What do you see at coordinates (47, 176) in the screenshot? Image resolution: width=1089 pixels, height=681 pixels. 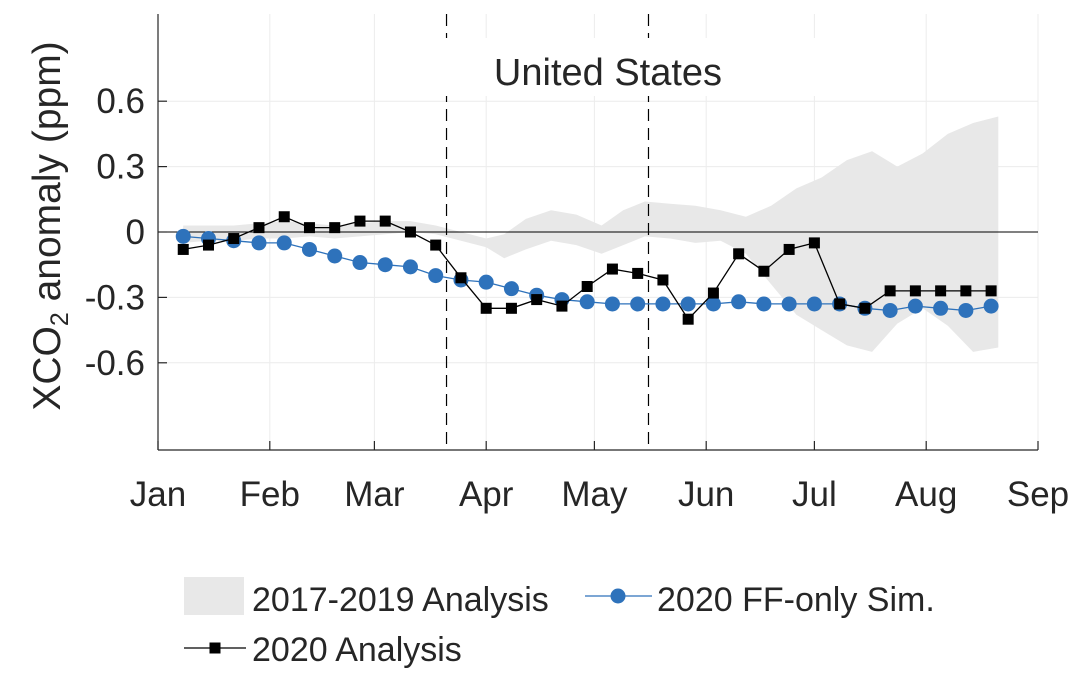 I see `y-axis-label-rest: anomaly (ppm)` at bounding box center [47, 176].